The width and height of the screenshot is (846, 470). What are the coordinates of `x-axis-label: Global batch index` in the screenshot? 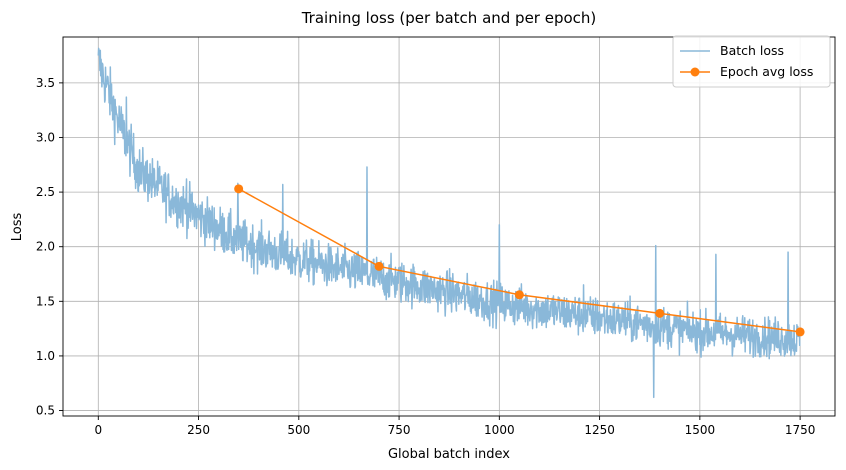 It's located at (449, 454).